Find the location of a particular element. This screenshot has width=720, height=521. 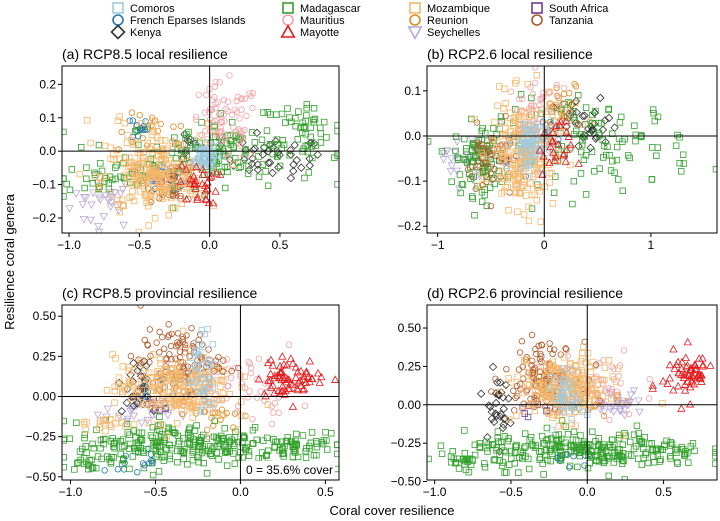

x-tick-label: −0.5 is located at coordinates (139, 245).